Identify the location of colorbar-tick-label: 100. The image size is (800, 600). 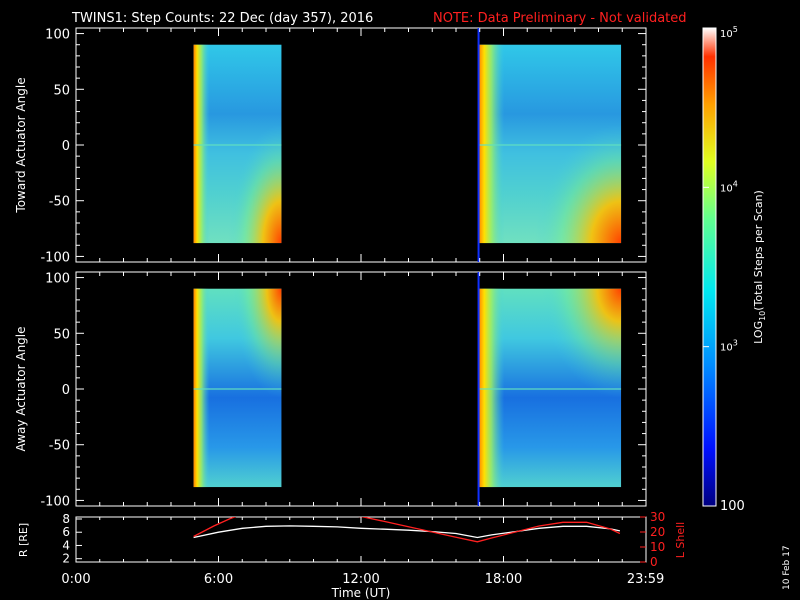
(732, 506).